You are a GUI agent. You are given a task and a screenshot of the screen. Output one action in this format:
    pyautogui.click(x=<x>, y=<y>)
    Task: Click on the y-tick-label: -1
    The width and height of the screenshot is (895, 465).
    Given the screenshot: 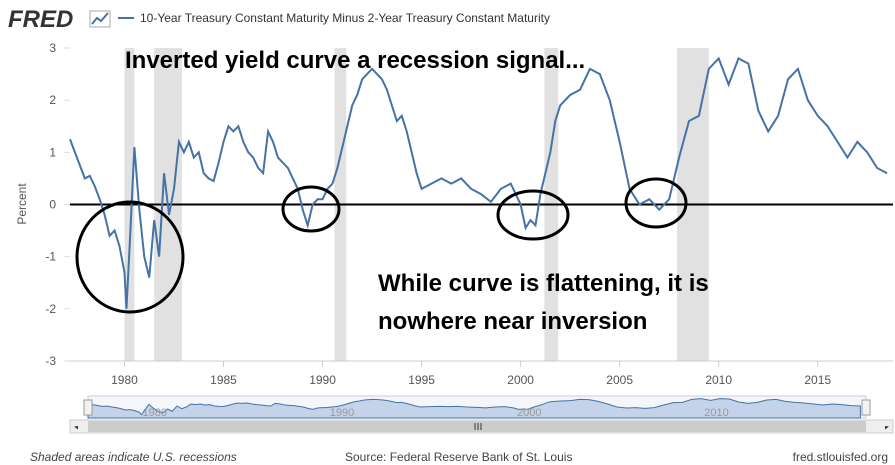 What is the action you would take?
    pyautogui.click(x=50, y=257)
    